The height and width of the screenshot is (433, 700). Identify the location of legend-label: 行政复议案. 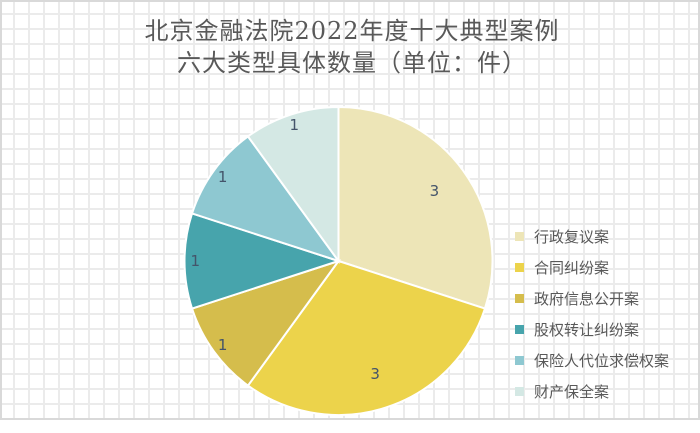
(572, 237).